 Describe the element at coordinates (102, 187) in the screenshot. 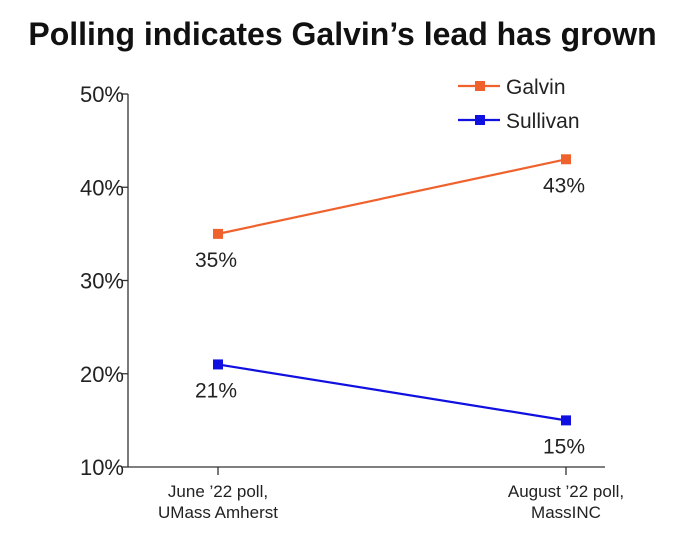

I see `y-tick-label: 40%` at that location.